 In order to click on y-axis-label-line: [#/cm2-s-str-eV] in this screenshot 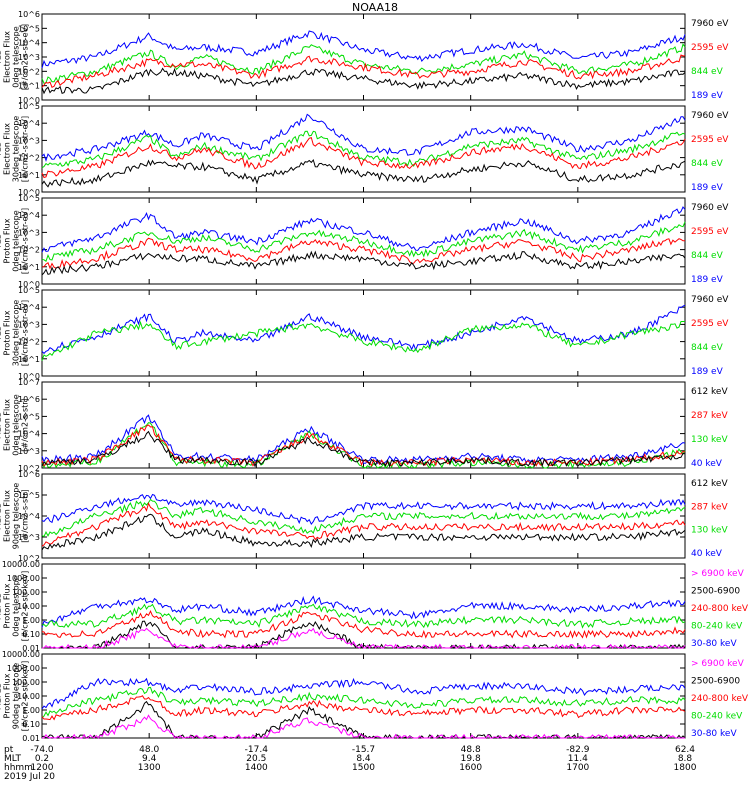, I will do `click(25, 149)`.